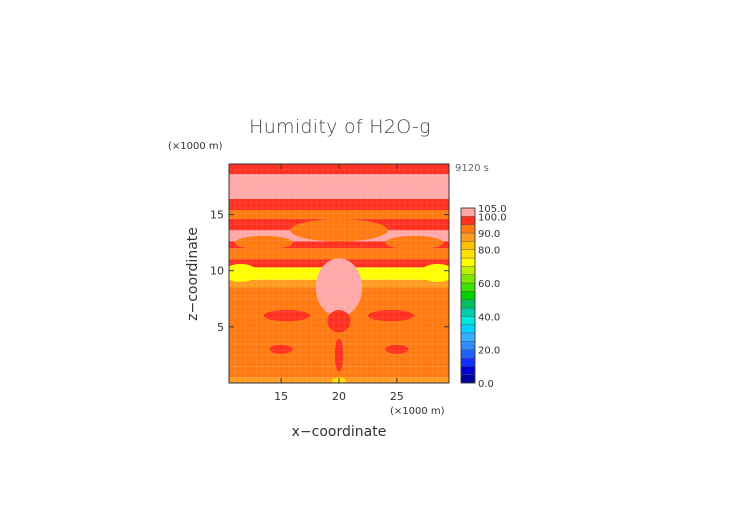 The width and height of the screenshot is (752, 532). What do you see at coordinates (486, 384) in the screenshot?
I see `colorbar-label: 0.0` at bounding box center [486, 384].